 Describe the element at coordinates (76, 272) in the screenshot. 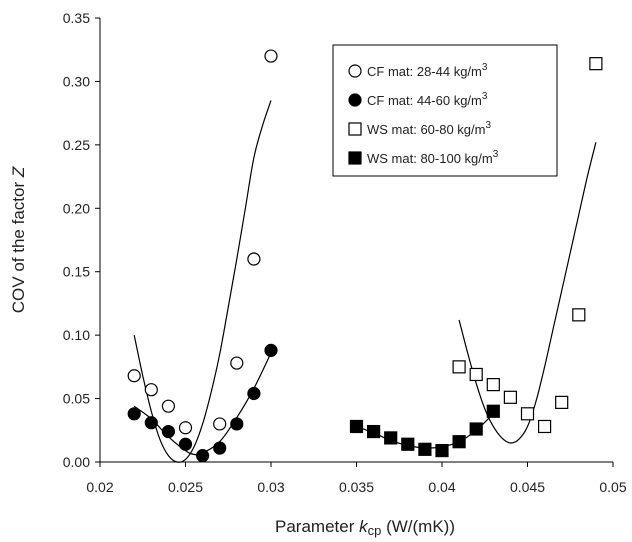

I see `y-tick-label: 0.15` at that location.